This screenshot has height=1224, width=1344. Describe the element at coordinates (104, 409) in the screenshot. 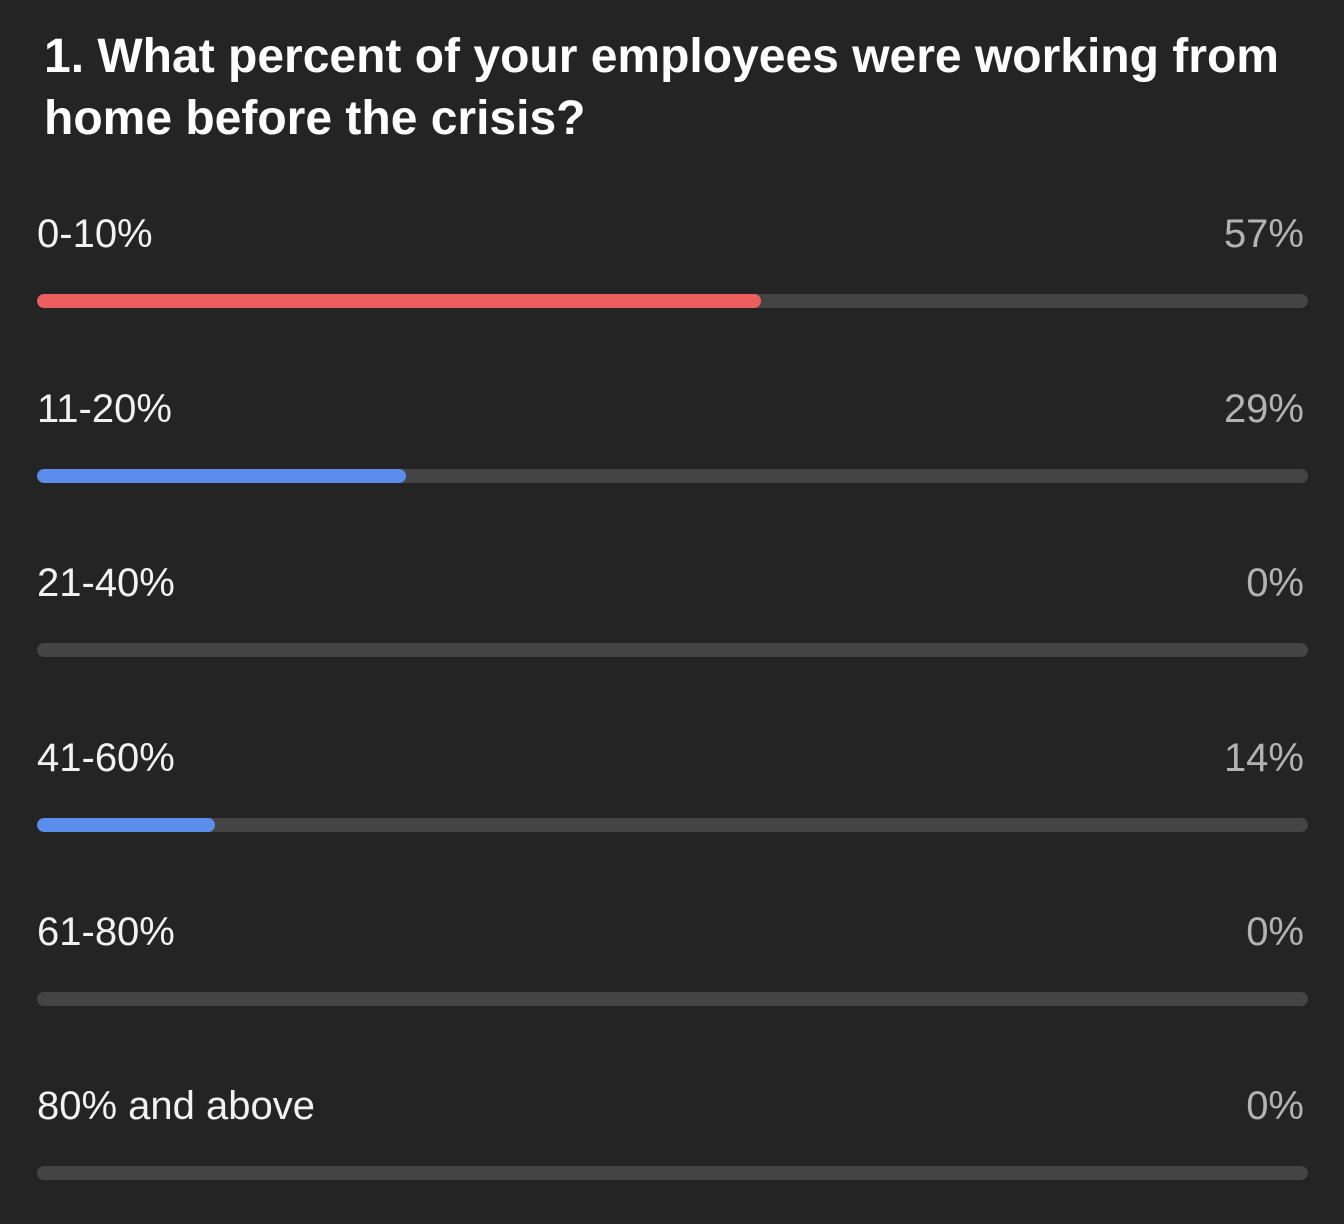

I see `option-label: 11-20%` at that location.